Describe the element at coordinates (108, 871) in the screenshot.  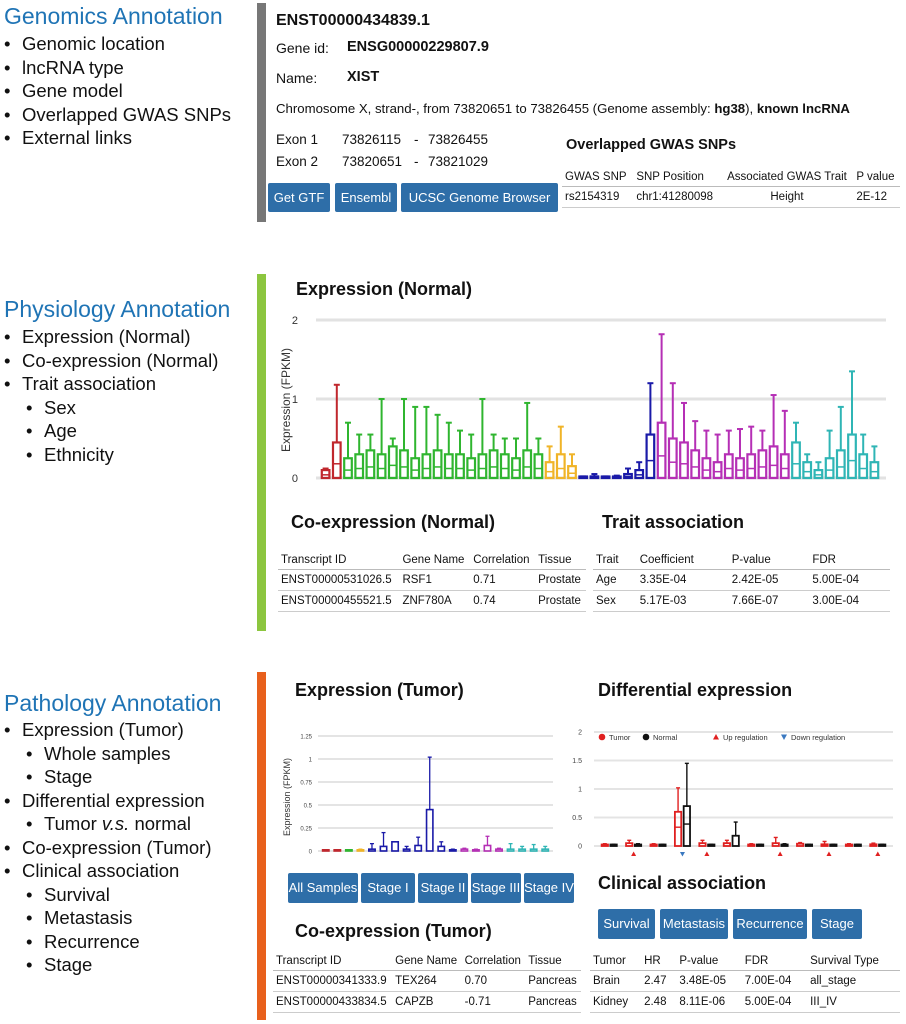
I see `outline-item: Clinical association` at that location.